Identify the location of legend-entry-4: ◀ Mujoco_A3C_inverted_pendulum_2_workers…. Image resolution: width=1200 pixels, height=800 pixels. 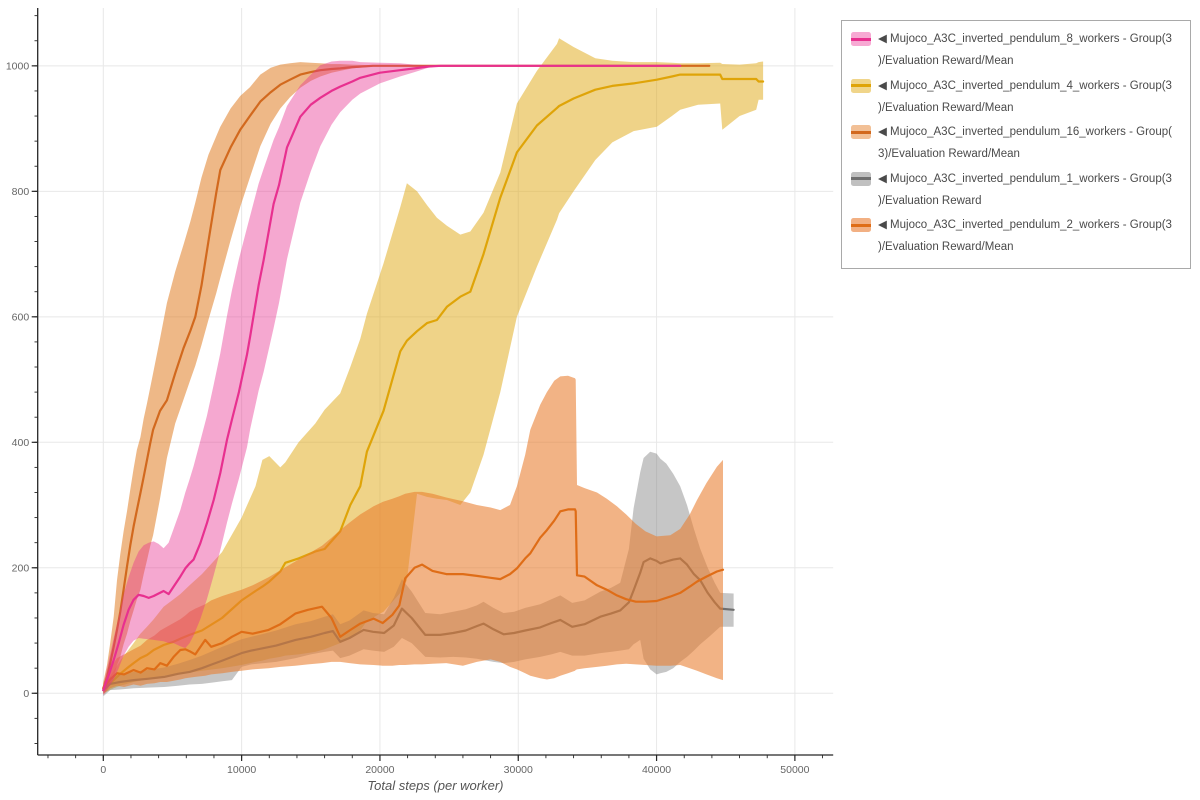
(1015, 236).